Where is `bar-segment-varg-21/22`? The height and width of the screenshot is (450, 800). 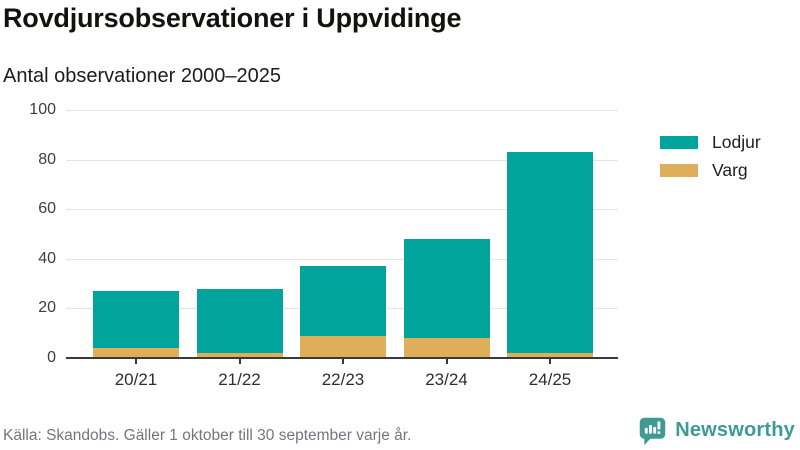 bar-segment-varg-21/22 is located at coordinates (239, 355).